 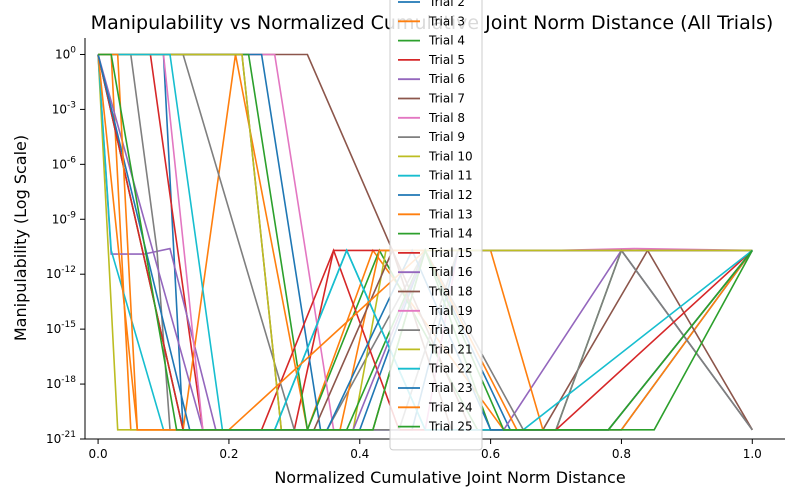 I want to click on legend-entry: Trial 25, so click(x=450, y=427).